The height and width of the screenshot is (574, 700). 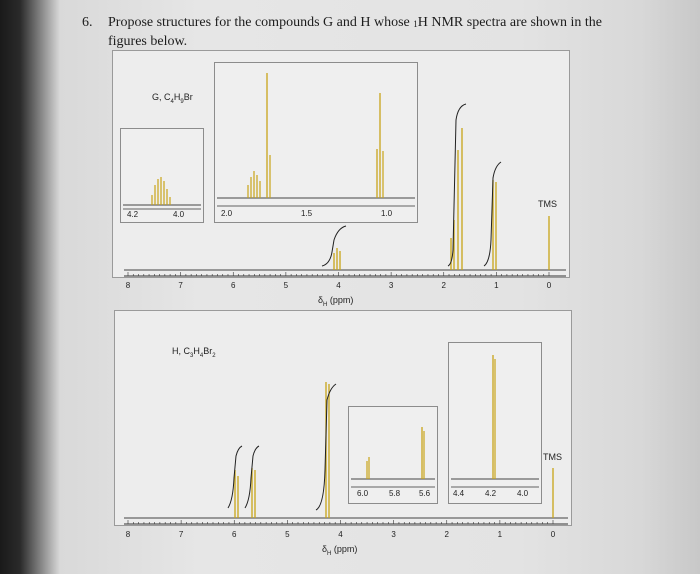 What do you see at coordinates (549, 285) in the screenshot?
I see `g-axis-tick-label: 0` at bounding box center [549, 285].